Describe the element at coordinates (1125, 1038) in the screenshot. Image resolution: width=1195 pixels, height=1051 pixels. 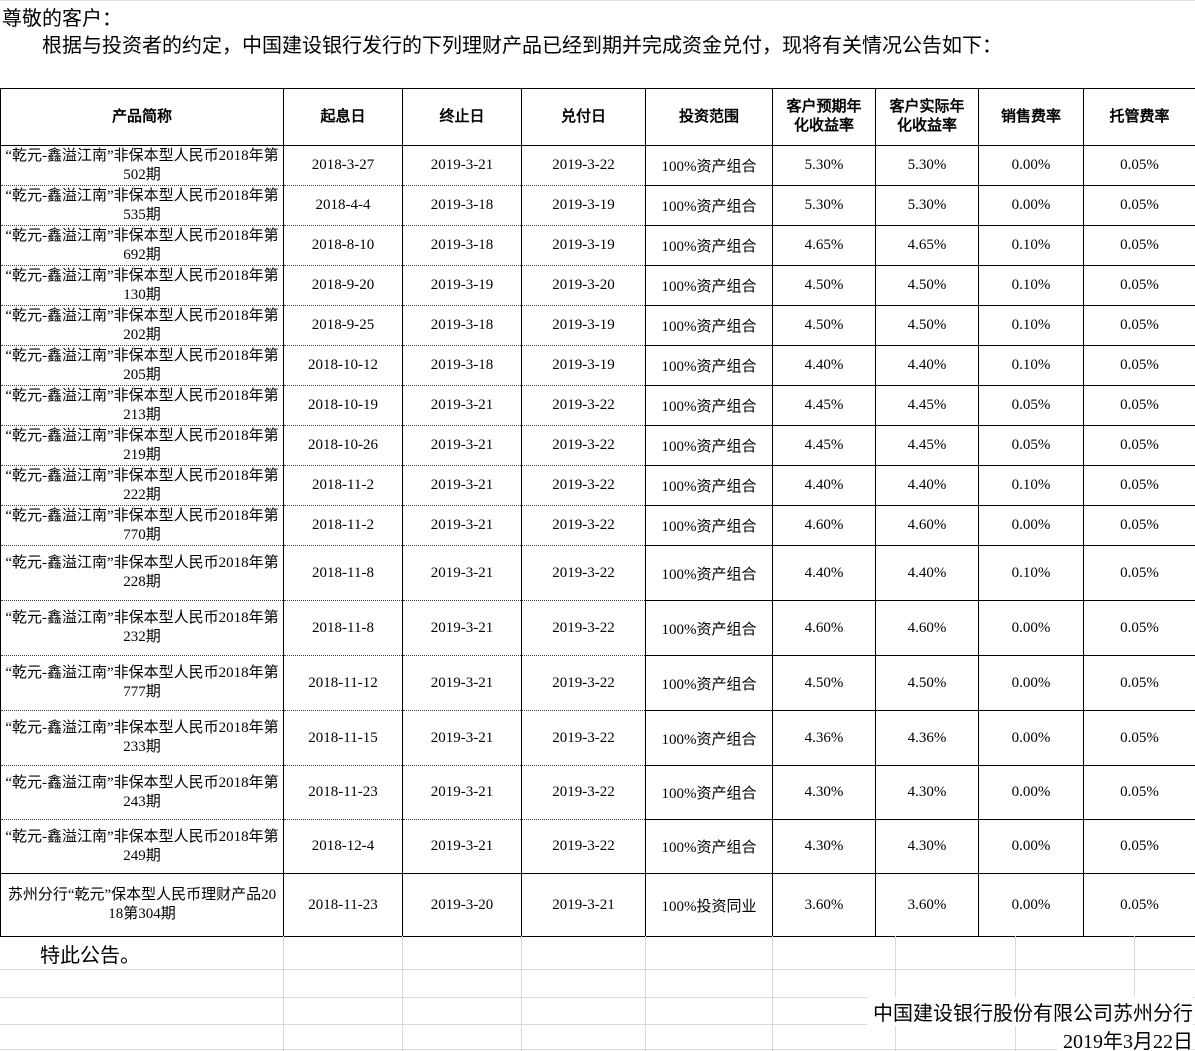
I see `footer-date: 2019年3月22日` at that location.